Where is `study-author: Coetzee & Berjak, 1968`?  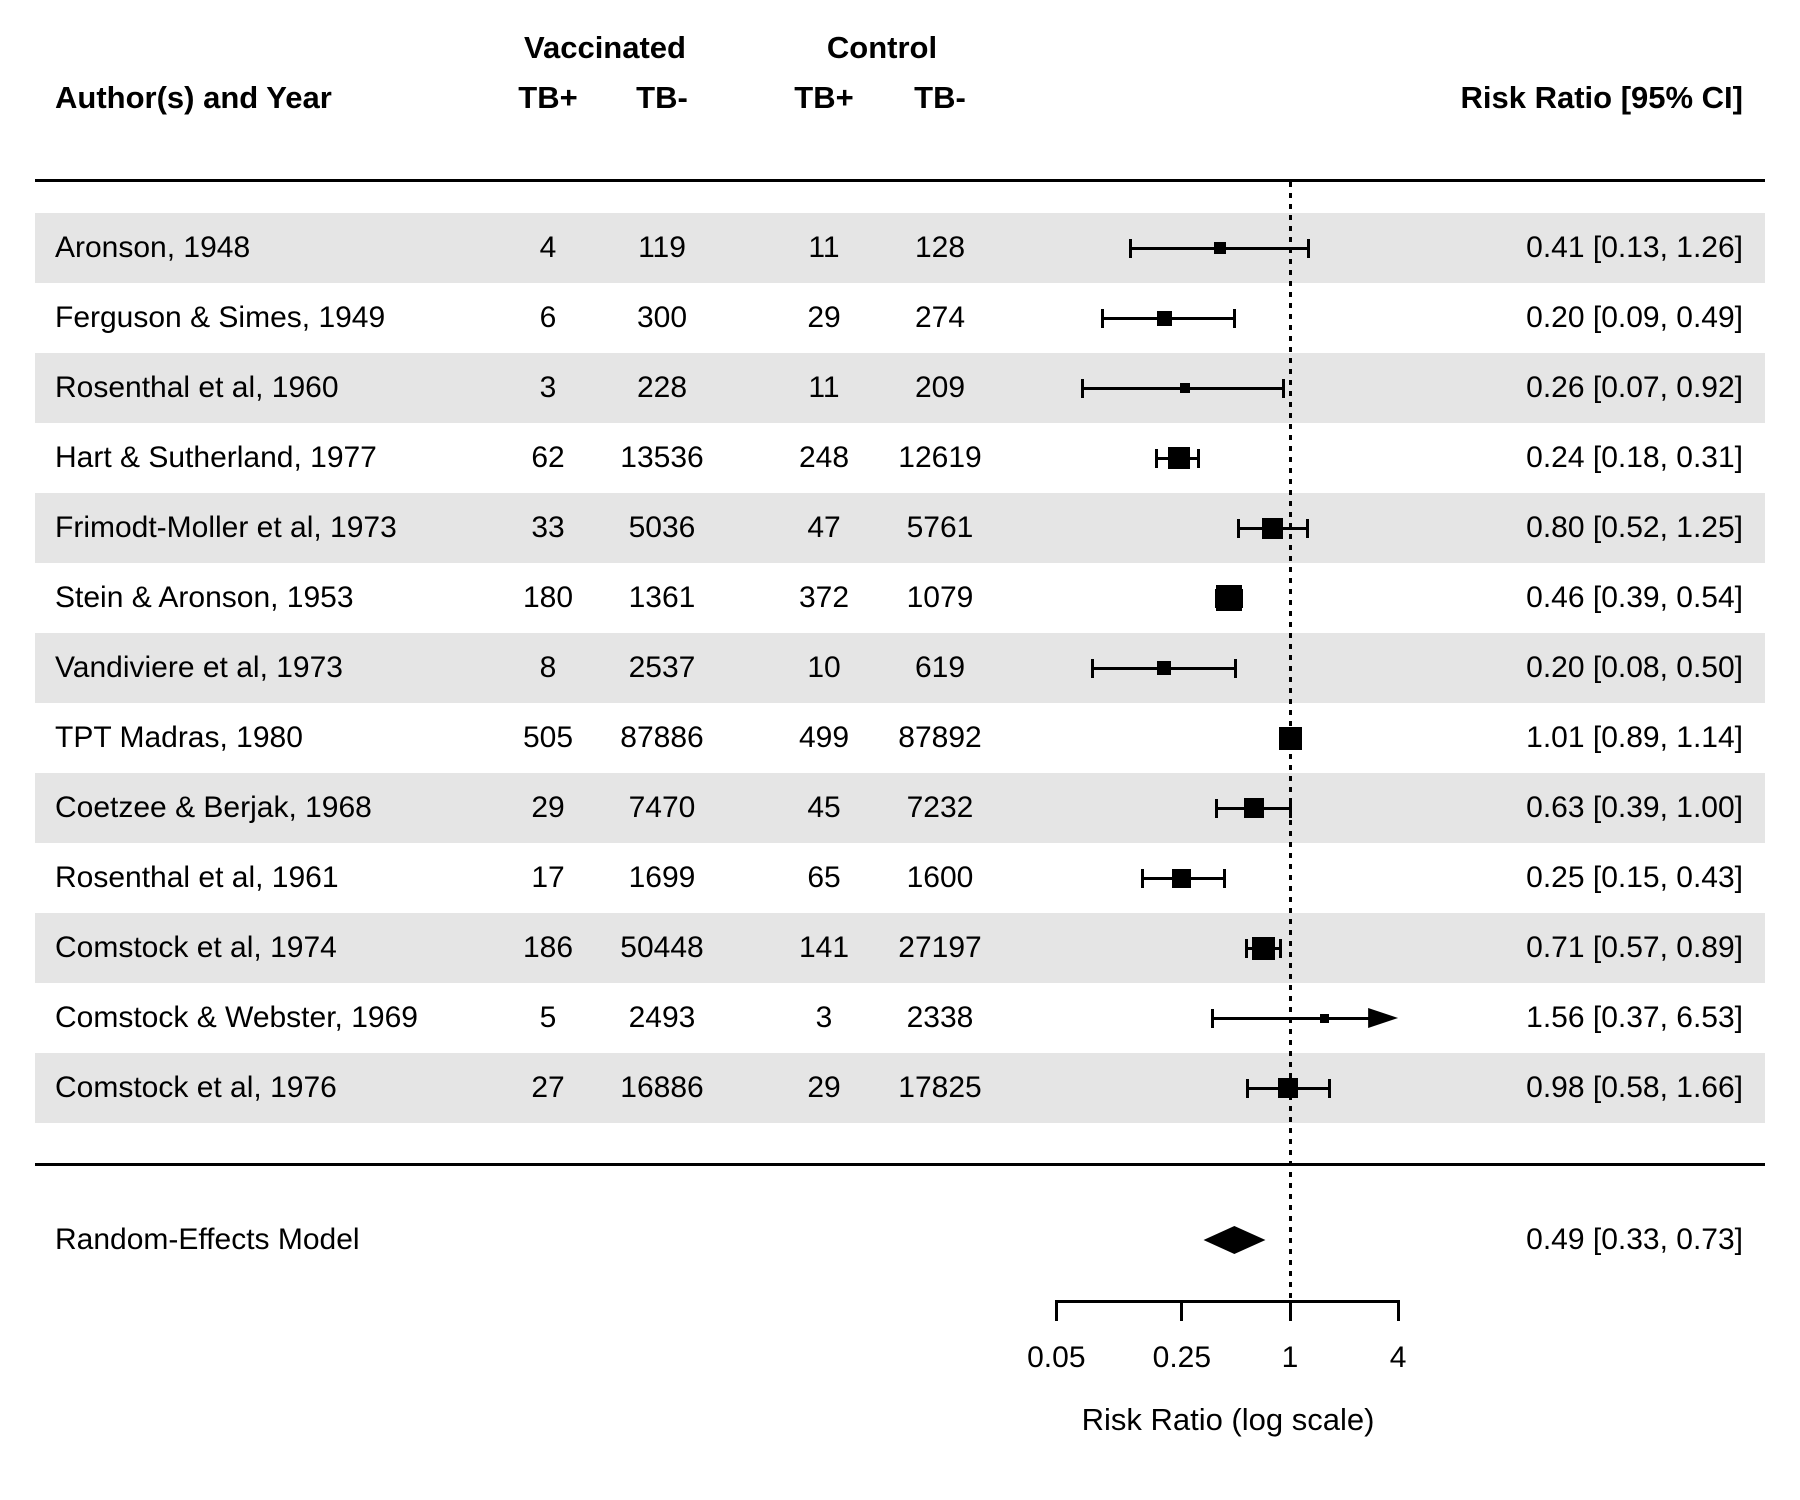
study-author: Coetzee & Berjak, 1968 is located at coordinates (213, 807).